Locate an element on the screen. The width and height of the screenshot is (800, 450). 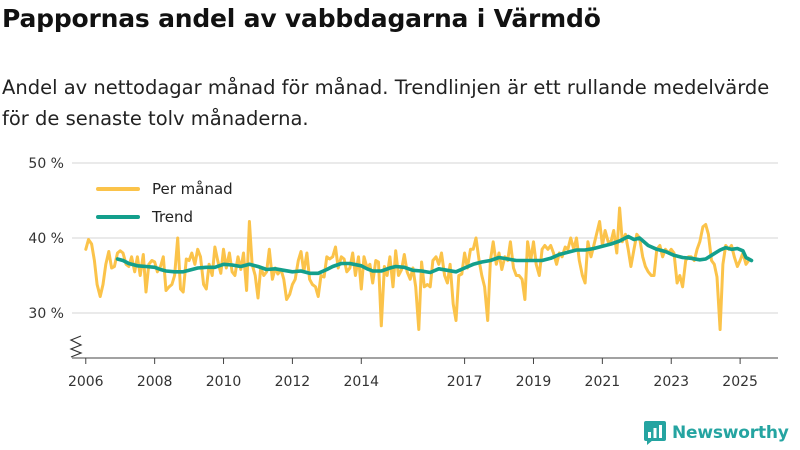
brand-name: Newsworthy is located at coordinates (730, 433).